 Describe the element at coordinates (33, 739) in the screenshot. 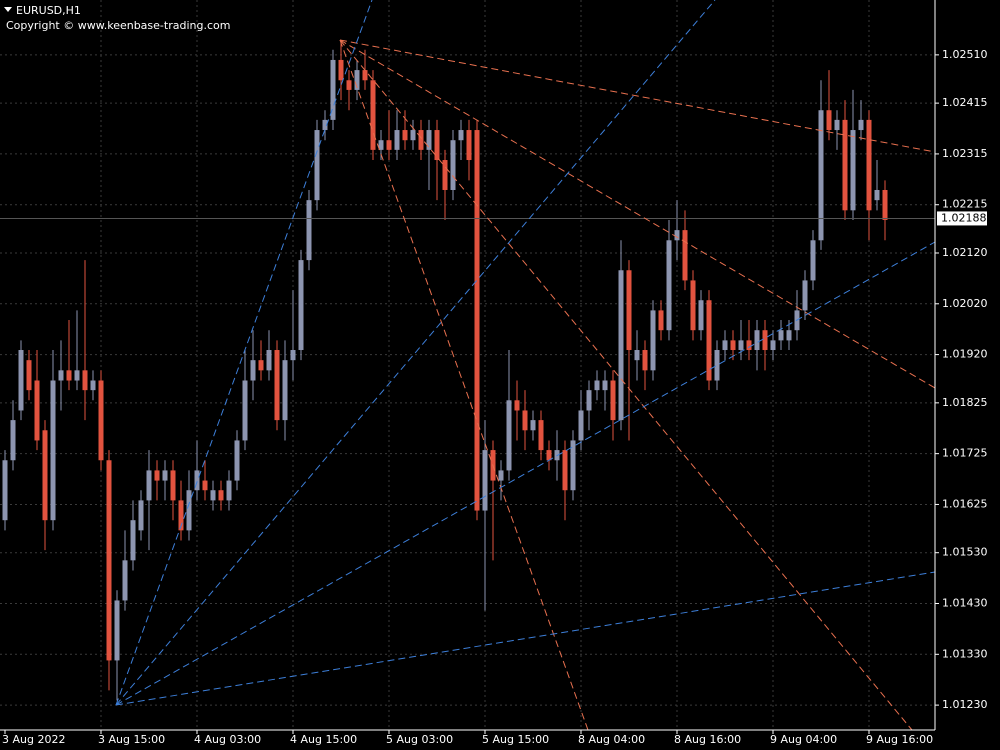

I see `x-tick-label: 3 Aug 2022` at that location.